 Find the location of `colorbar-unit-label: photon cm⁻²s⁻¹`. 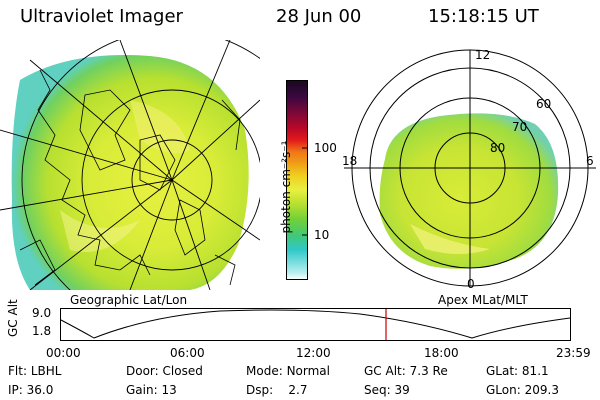

colorbar-unit-label: photon cm⁻²s⁻¹ is located at coordinates (286, 187).